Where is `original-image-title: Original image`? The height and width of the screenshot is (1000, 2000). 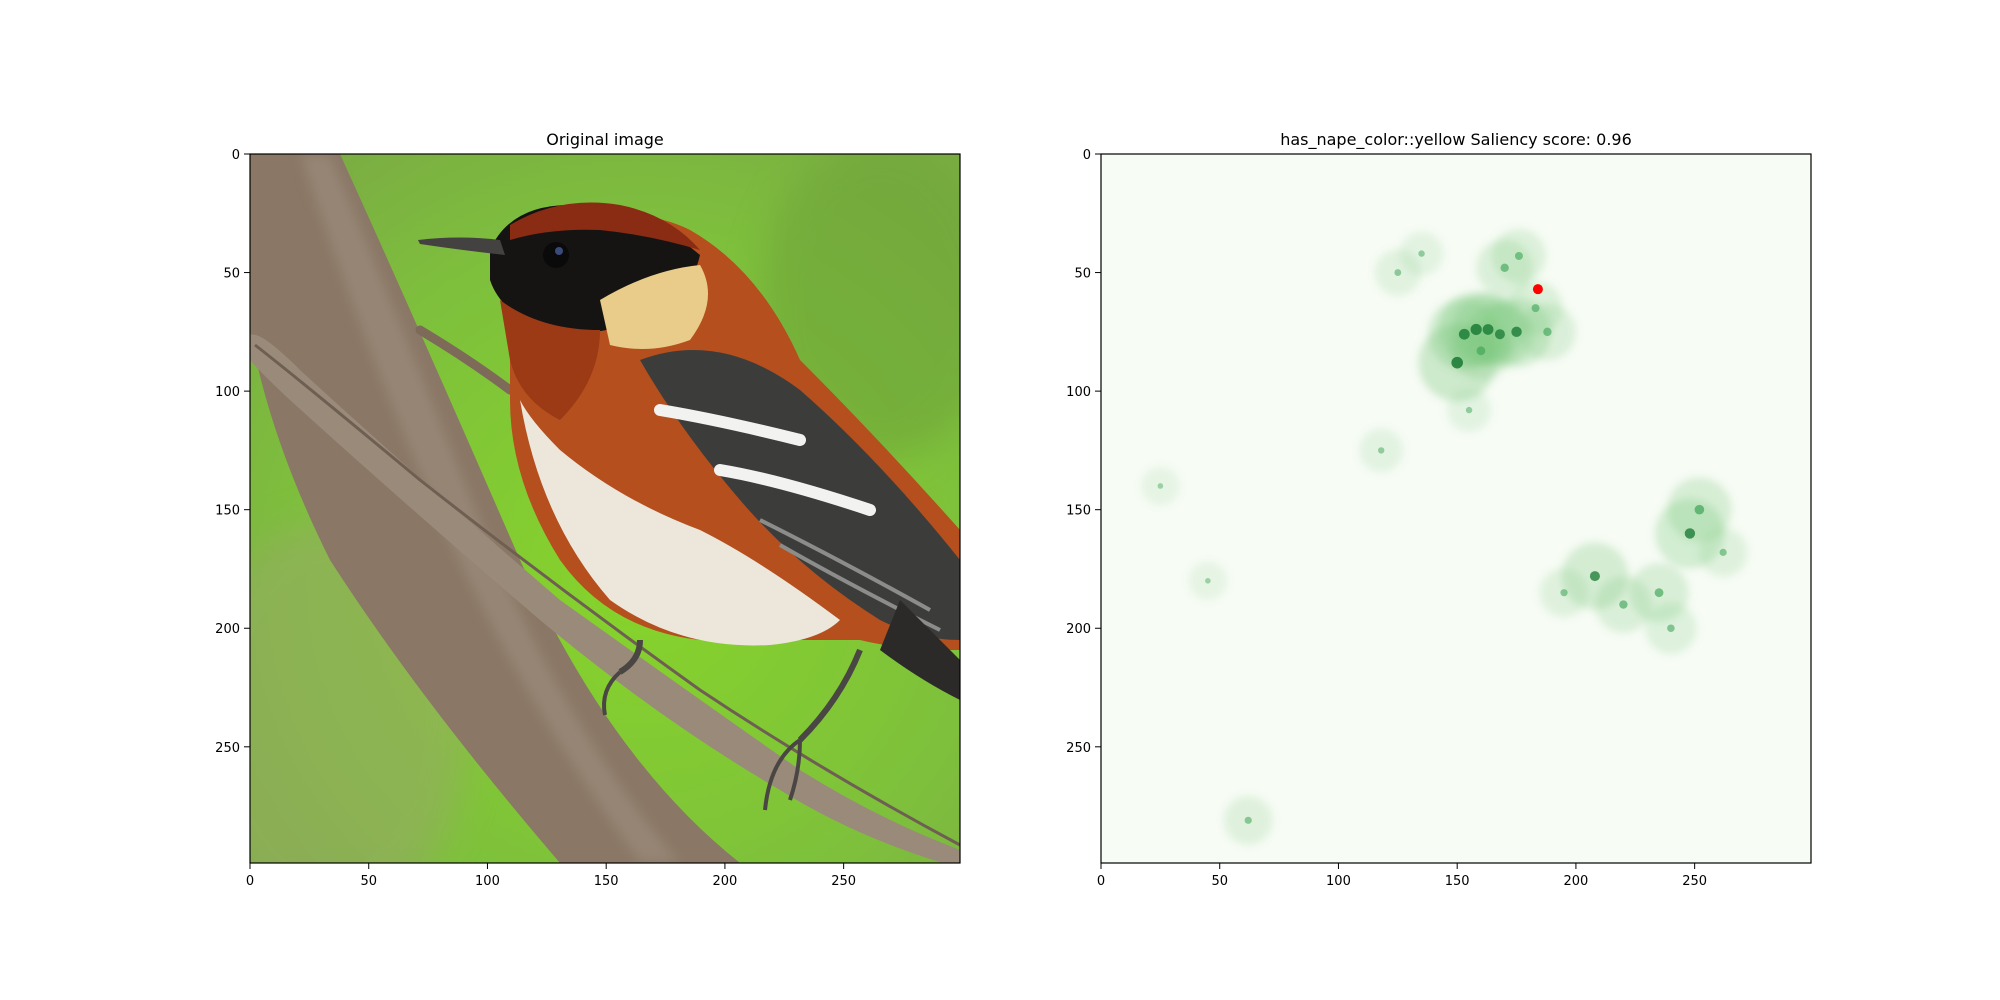
original-image-title: Original image is located at coordinates (605, 139).